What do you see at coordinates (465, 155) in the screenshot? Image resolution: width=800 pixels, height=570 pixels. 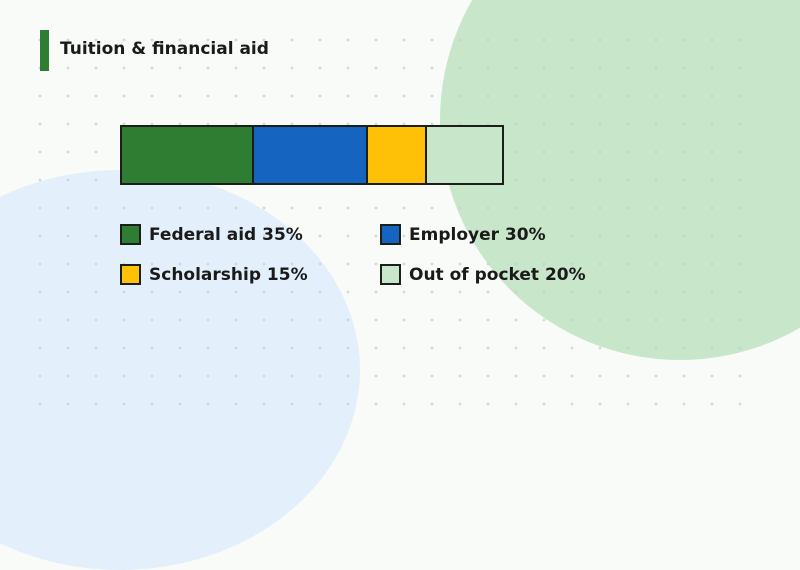 I see `bar-segment-out-of-pocket` at bounding box center [465, 155].